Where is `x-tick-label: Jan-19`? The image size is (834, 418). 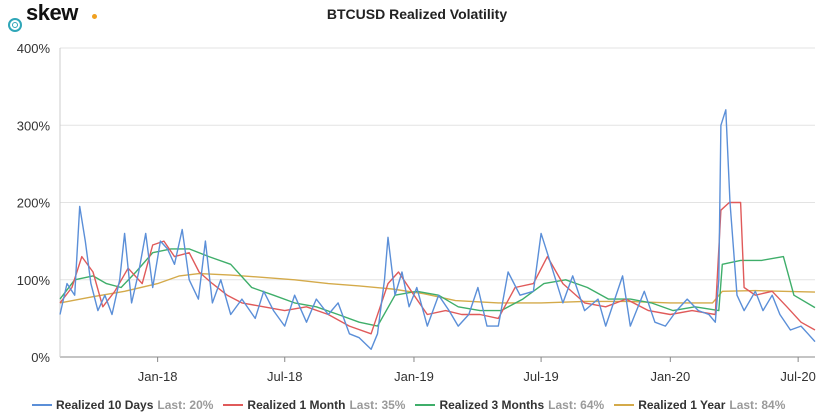 x-tick-label: Jan-19 is located at coordinates (414, 376).